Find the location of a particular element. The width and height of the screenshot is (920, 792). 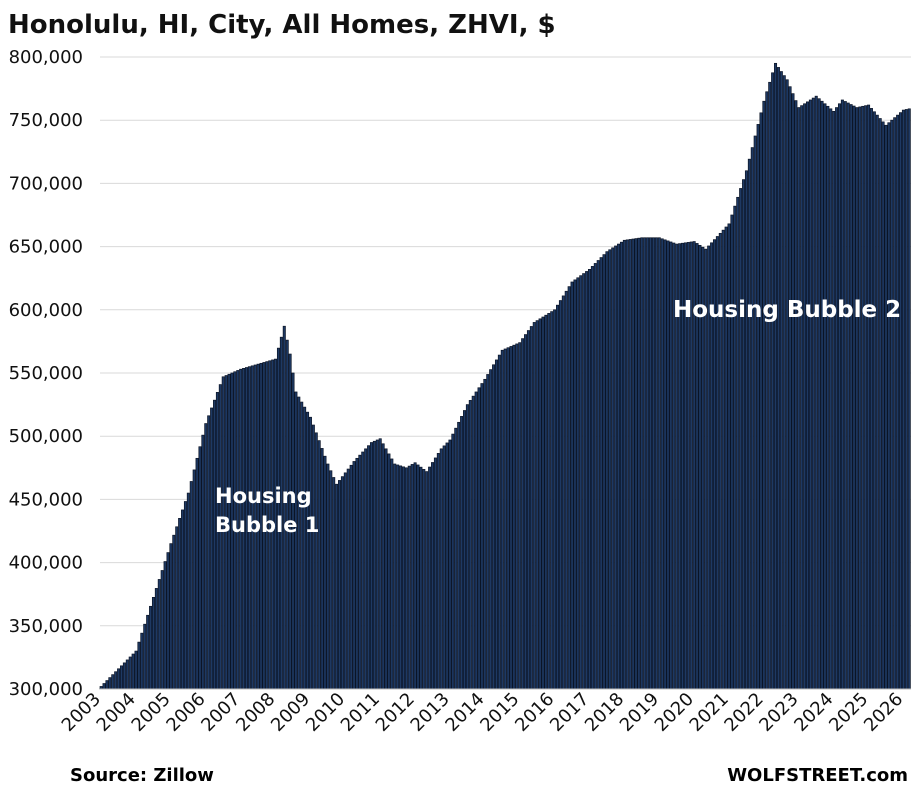

x-tick-label: 2013 is located at coordinates (430, 712).